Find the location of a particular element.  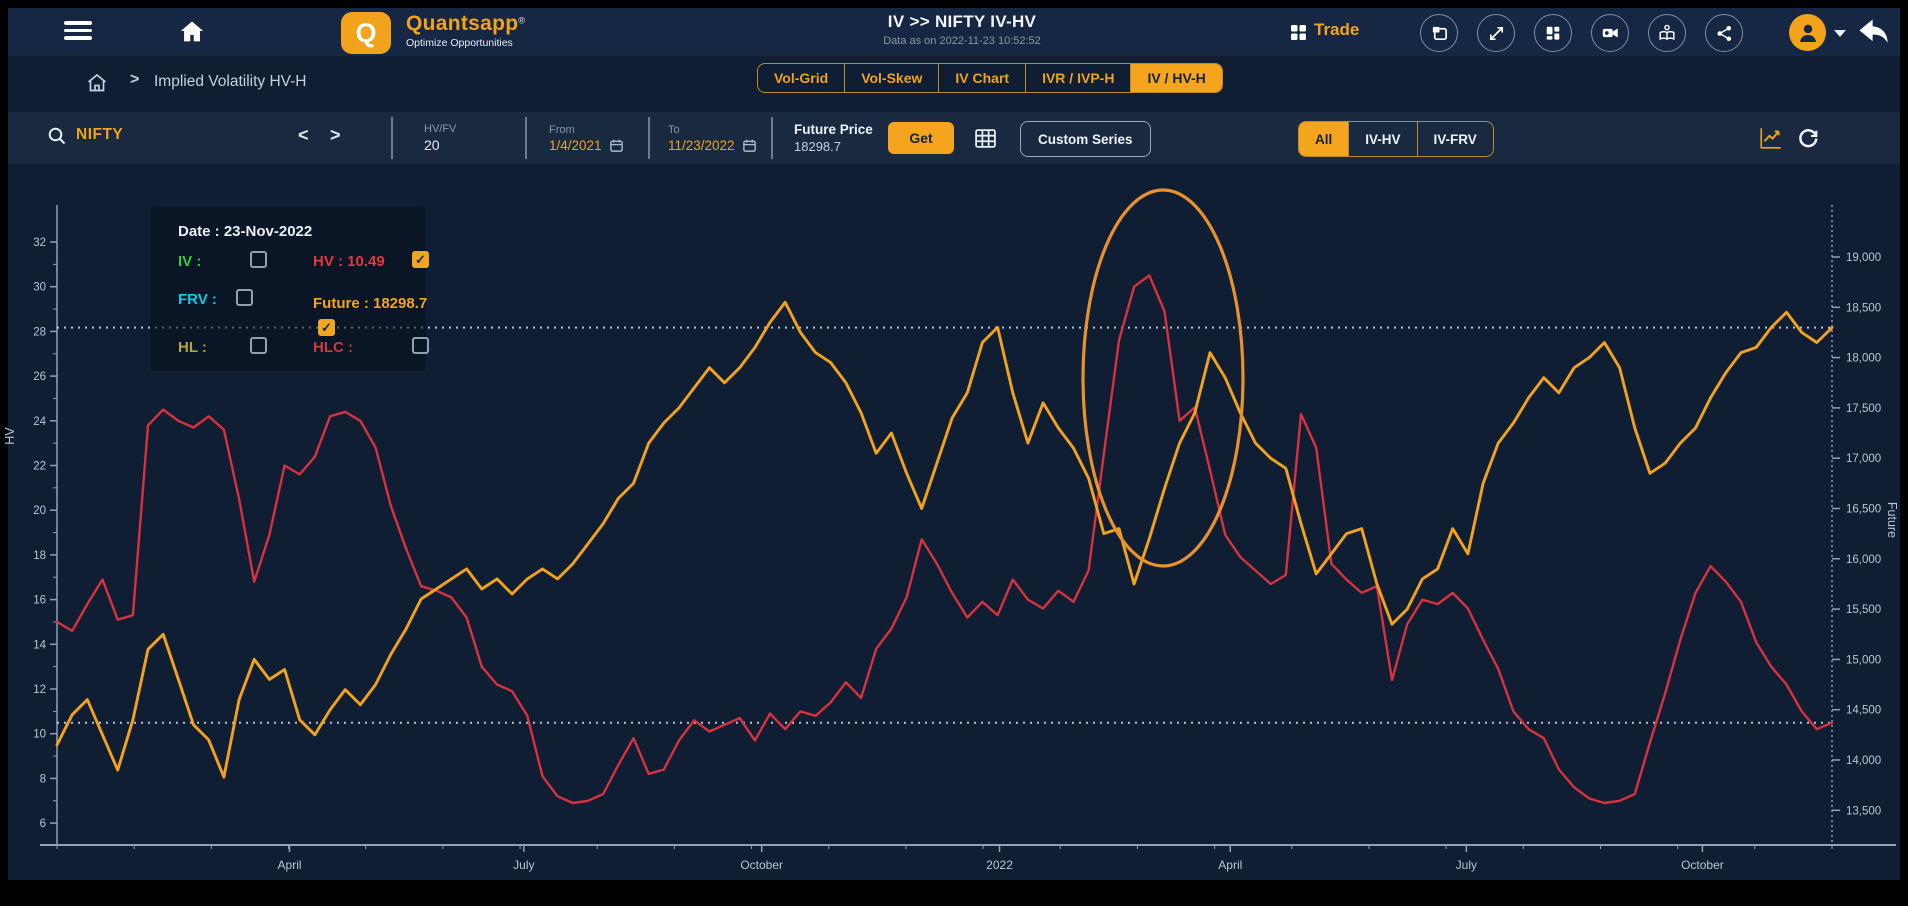

breadcrumb-home-icon is located at coordinates (97, 85).